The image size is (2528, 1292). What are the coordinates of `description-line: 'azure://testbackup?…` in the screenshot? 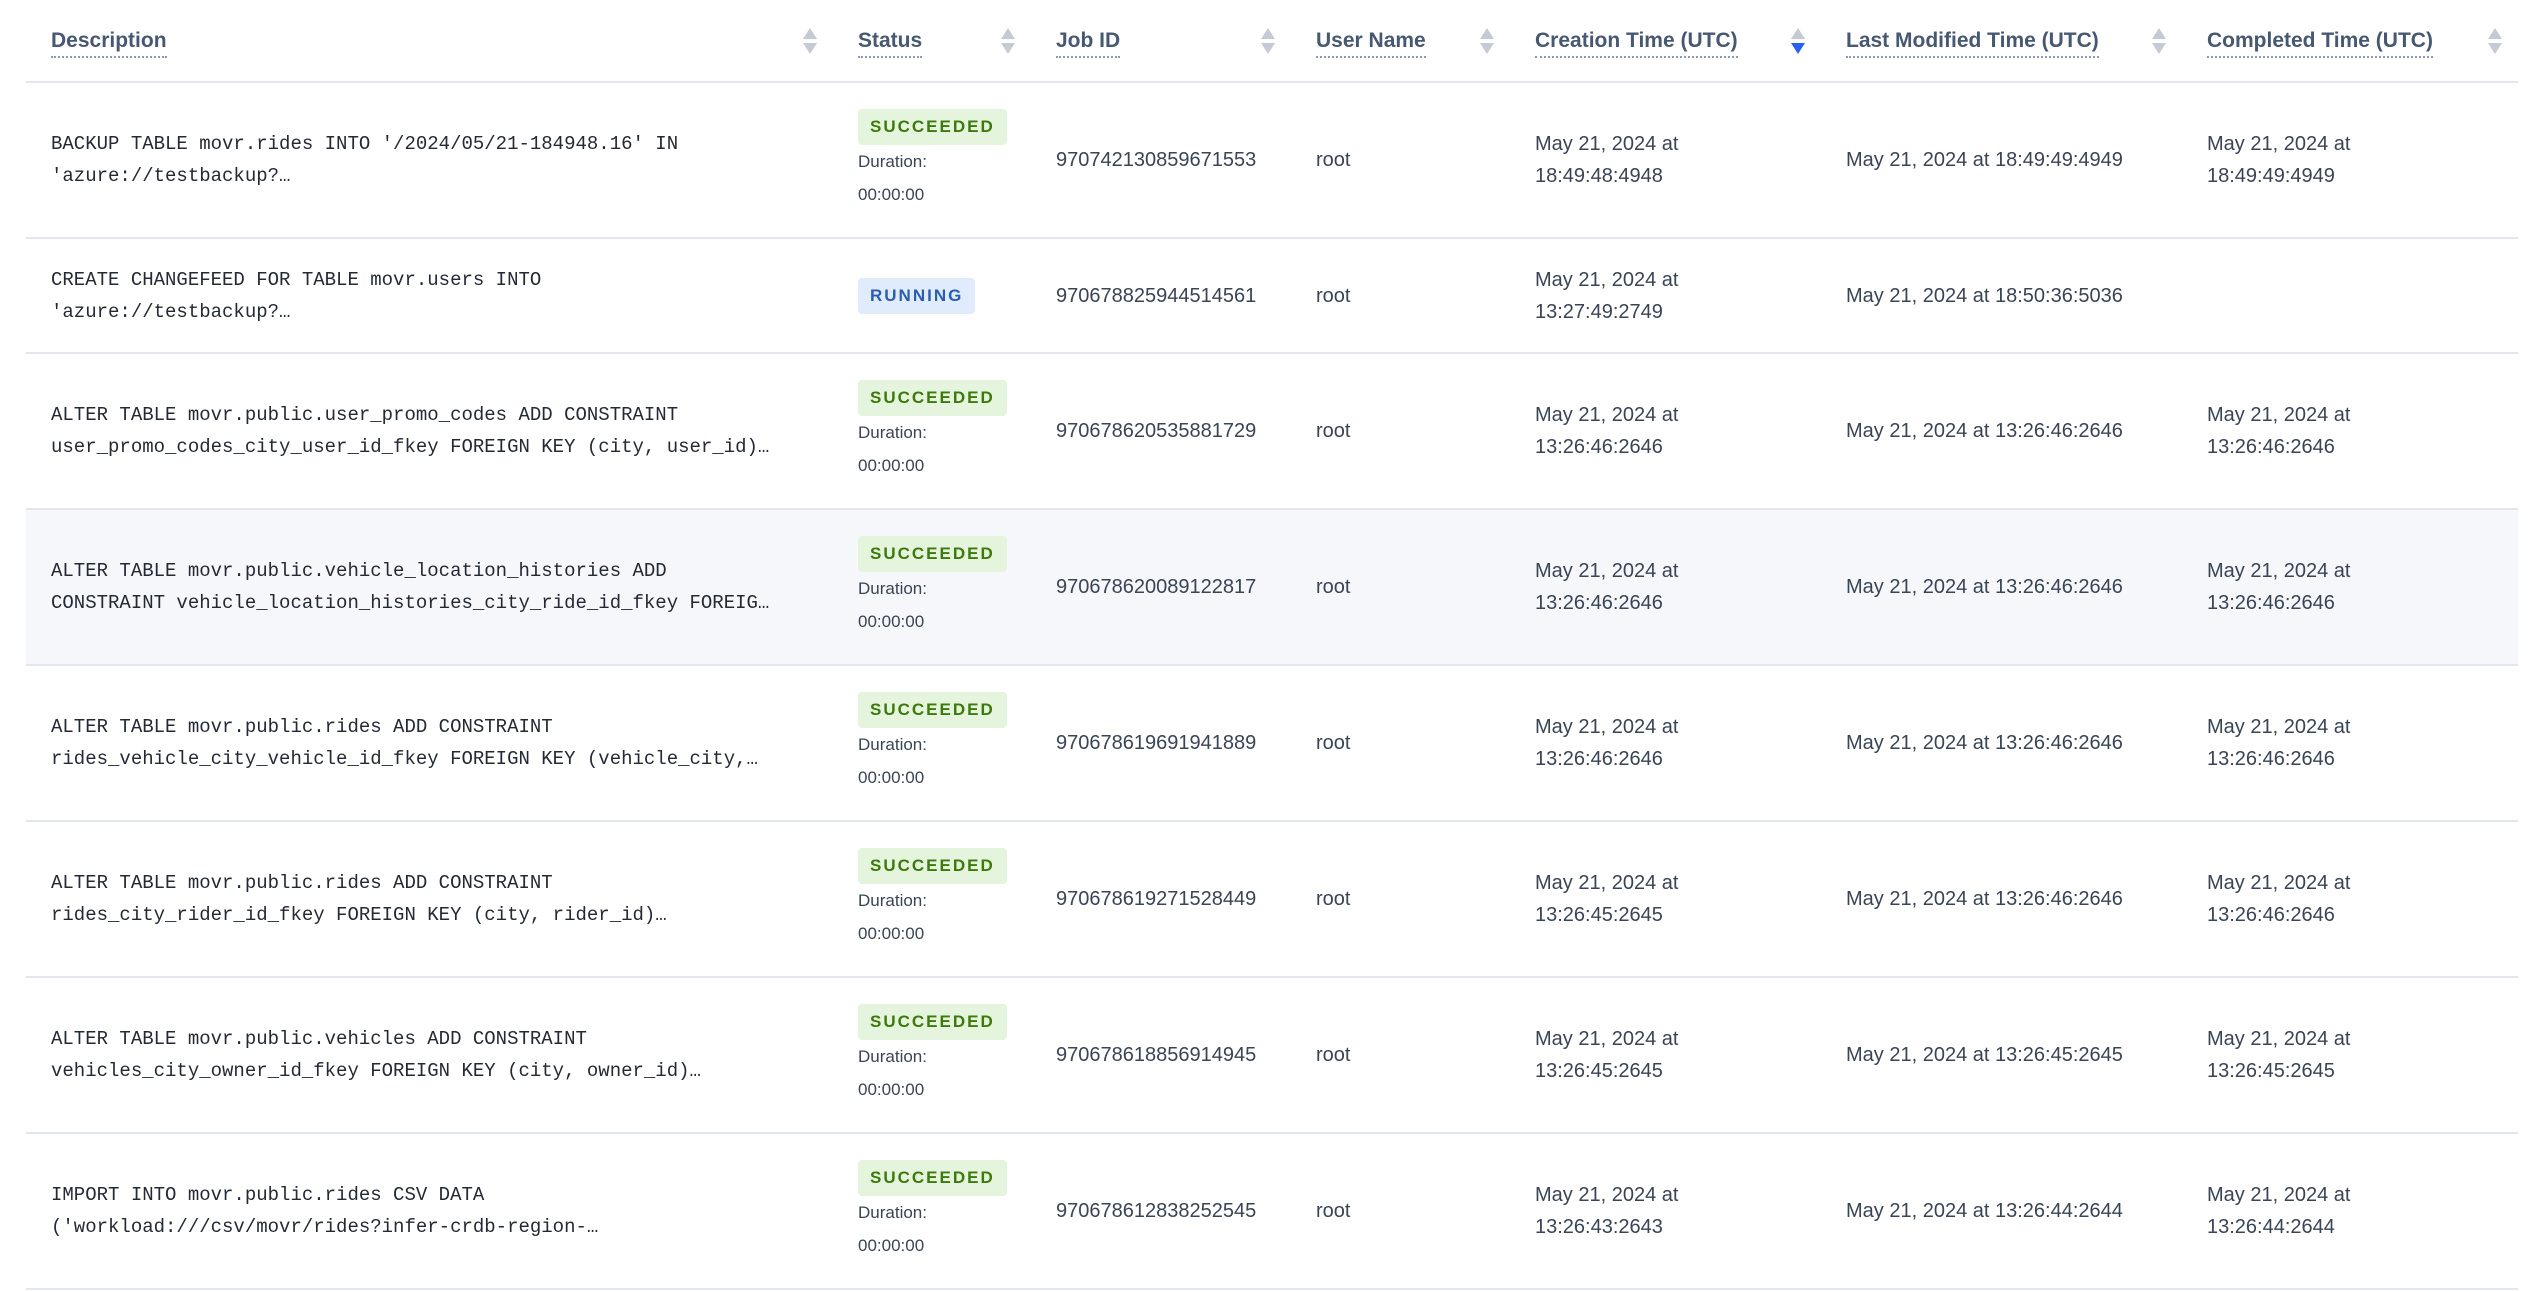 It's located at (171, 176).